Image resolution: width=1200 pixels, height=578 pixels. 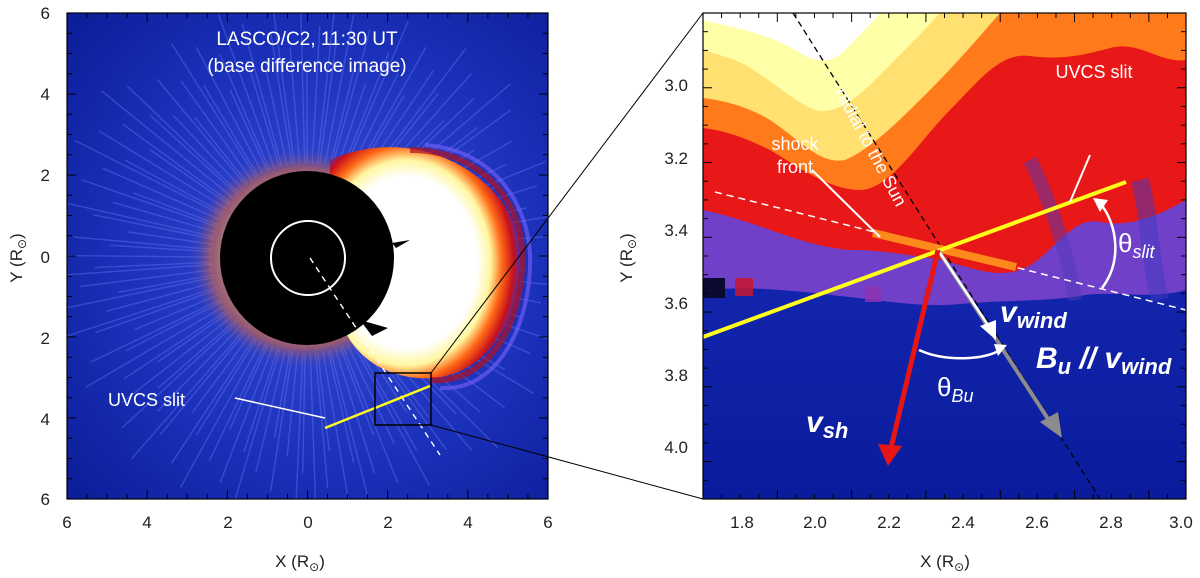 What do you see at coordinates (914, 349) in the screenshot?
I see `v-sh-arrow-shaft` at bounding box center [914, 349].